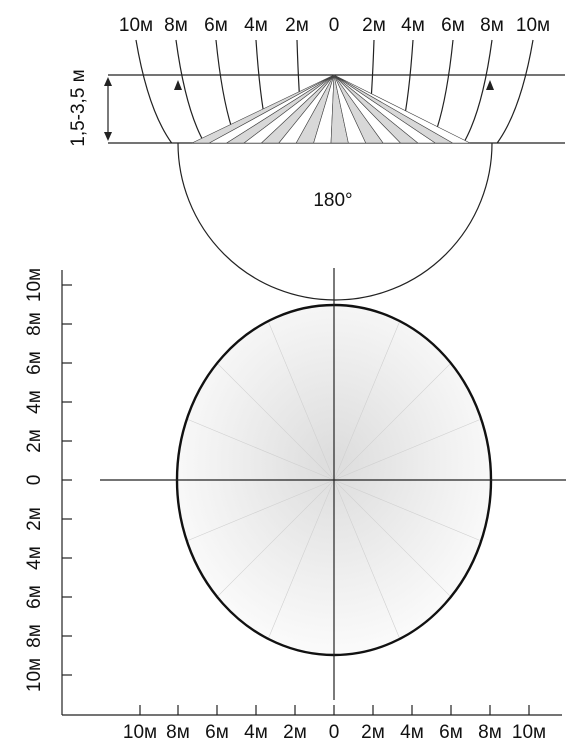  I want to click on mounting-height-label: 1,5-3,5 м, so click(78, 108).